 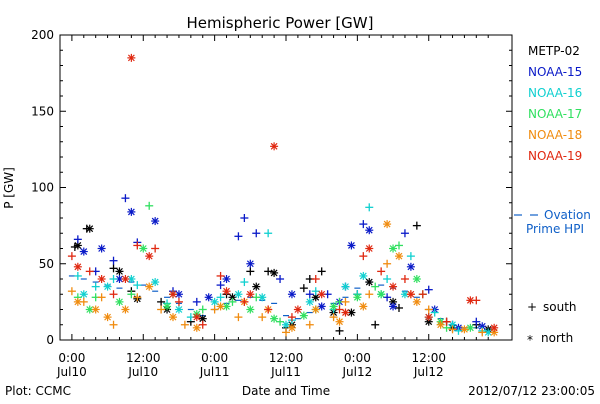 What do you see at coordinates (555, 93) in the screenshot?
I see `legend-entry: NOAA-16` at bounding box center [555, 93].